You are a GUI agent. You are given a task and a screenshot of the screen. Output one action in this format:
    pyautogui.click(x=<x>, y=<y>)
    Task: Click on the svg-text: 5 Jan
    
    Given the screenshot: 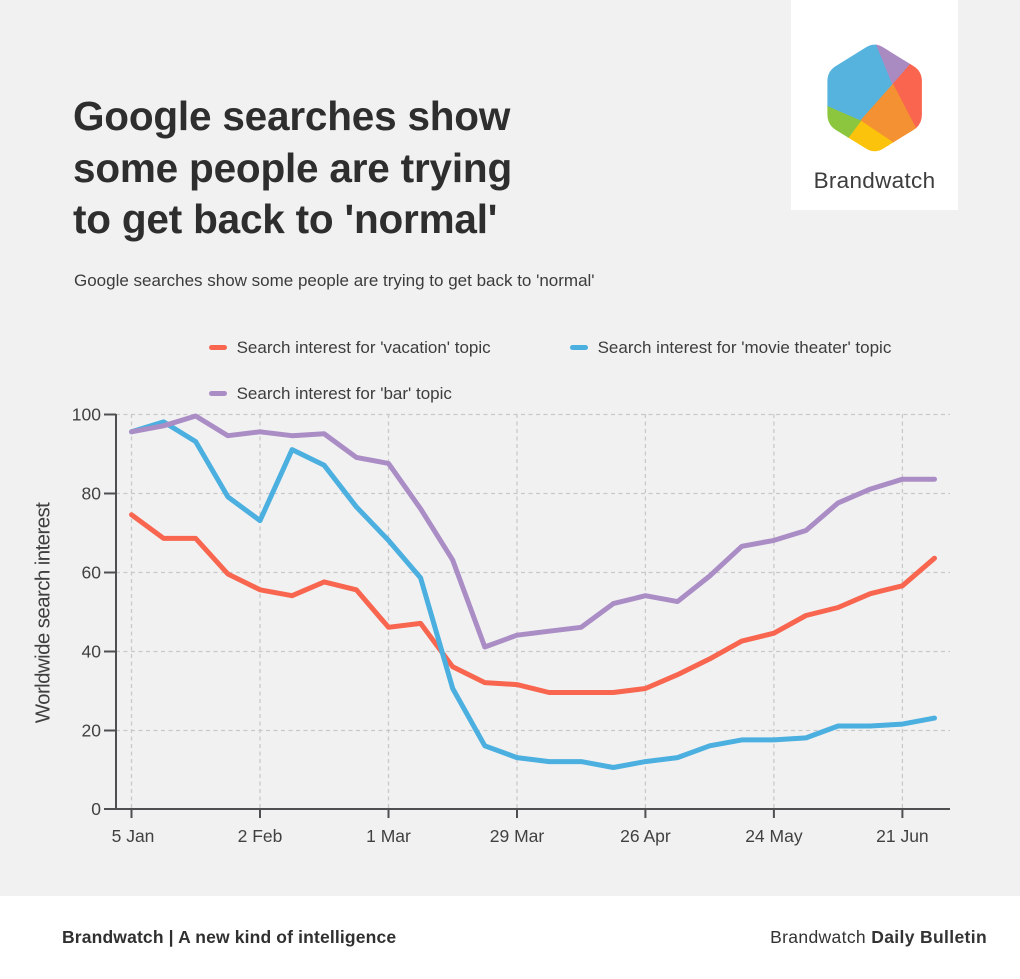 What is the action you would take?
    pyautogui.click(x=133, y=836)
    